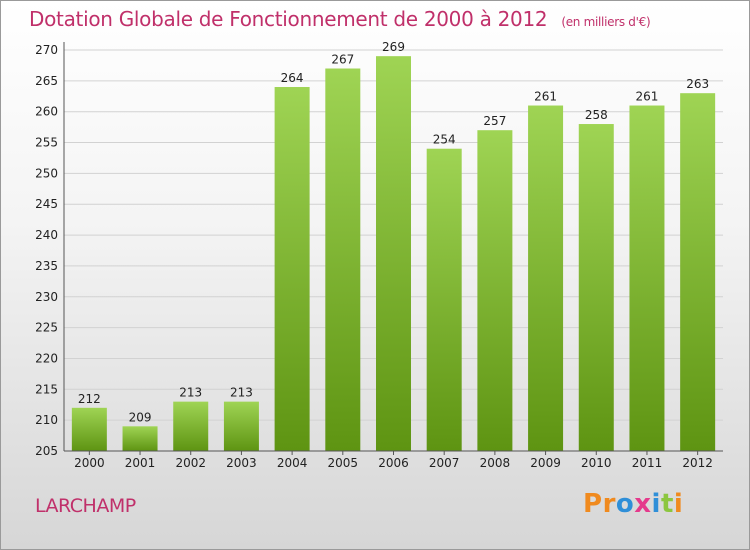 The image size is (750, 550). Describe the element at coordinates (697, 84) in the screenshot. I see `data-label: 263` at that location.